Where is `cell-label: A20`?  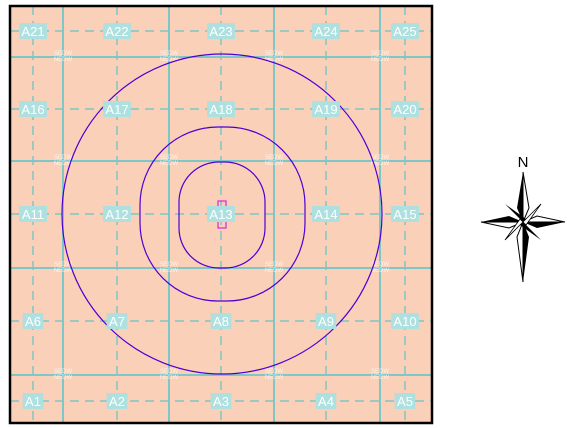
cell-label: A20 is located at coordinates (404, 109).